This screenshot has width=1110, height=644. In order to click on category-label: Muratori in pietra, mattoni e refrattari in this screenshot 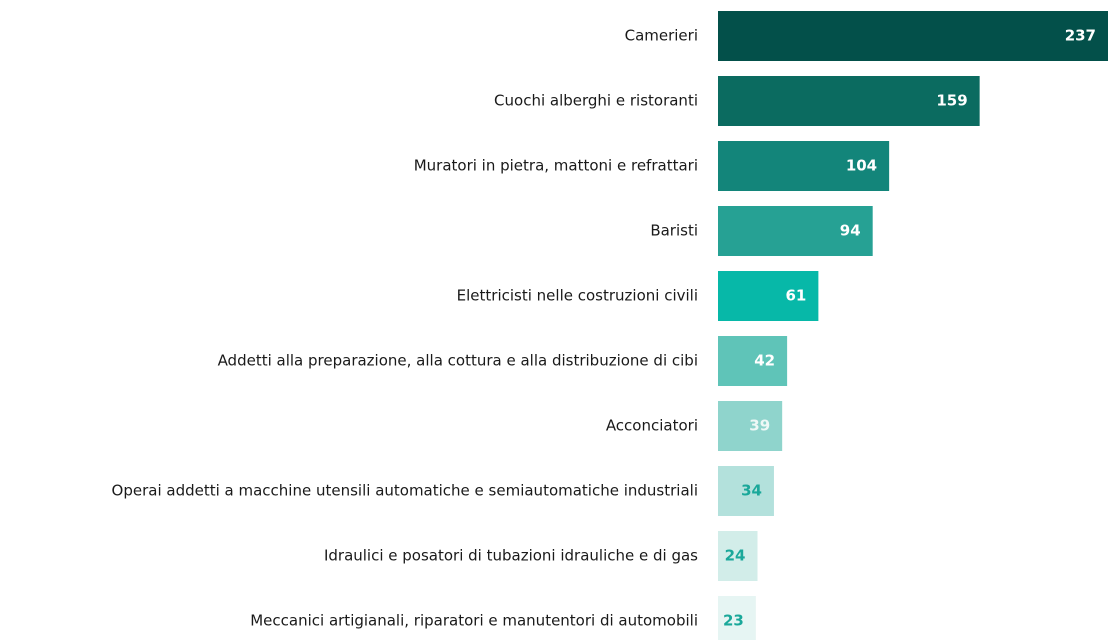, I will do `click(556, 166)`.